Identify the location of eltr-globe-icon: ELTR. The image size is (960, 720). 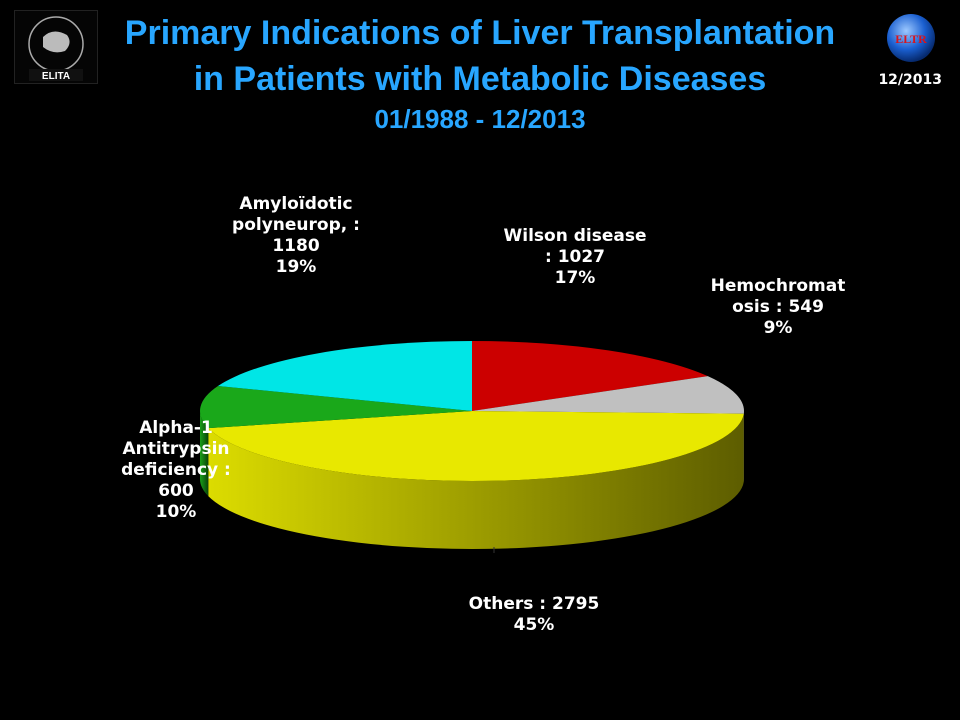
(911, 38).